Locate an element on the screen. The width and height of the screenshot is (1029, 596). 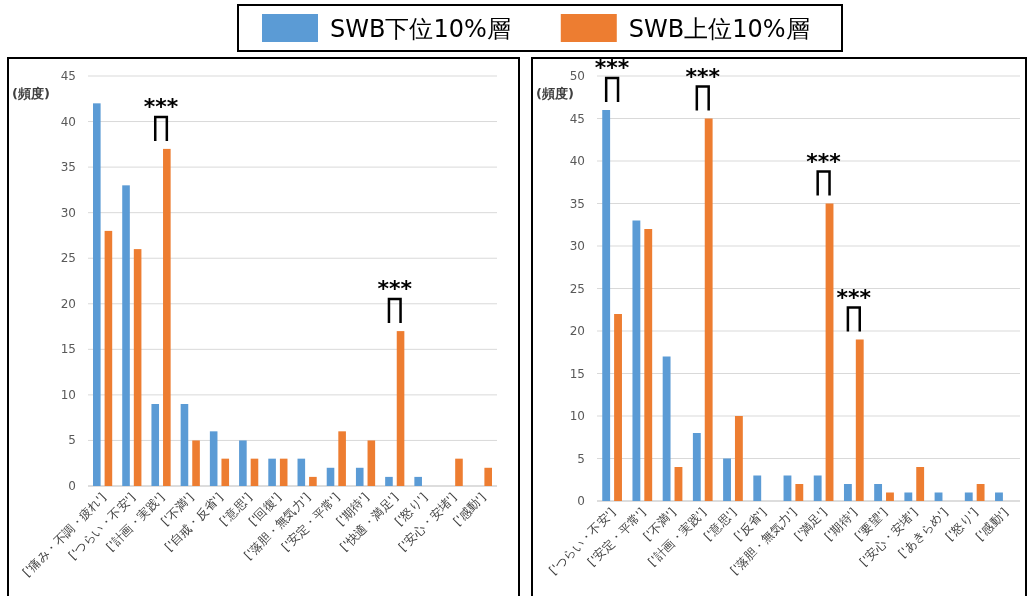
y-tick-label: 50 is located at coordinates (577, 76).